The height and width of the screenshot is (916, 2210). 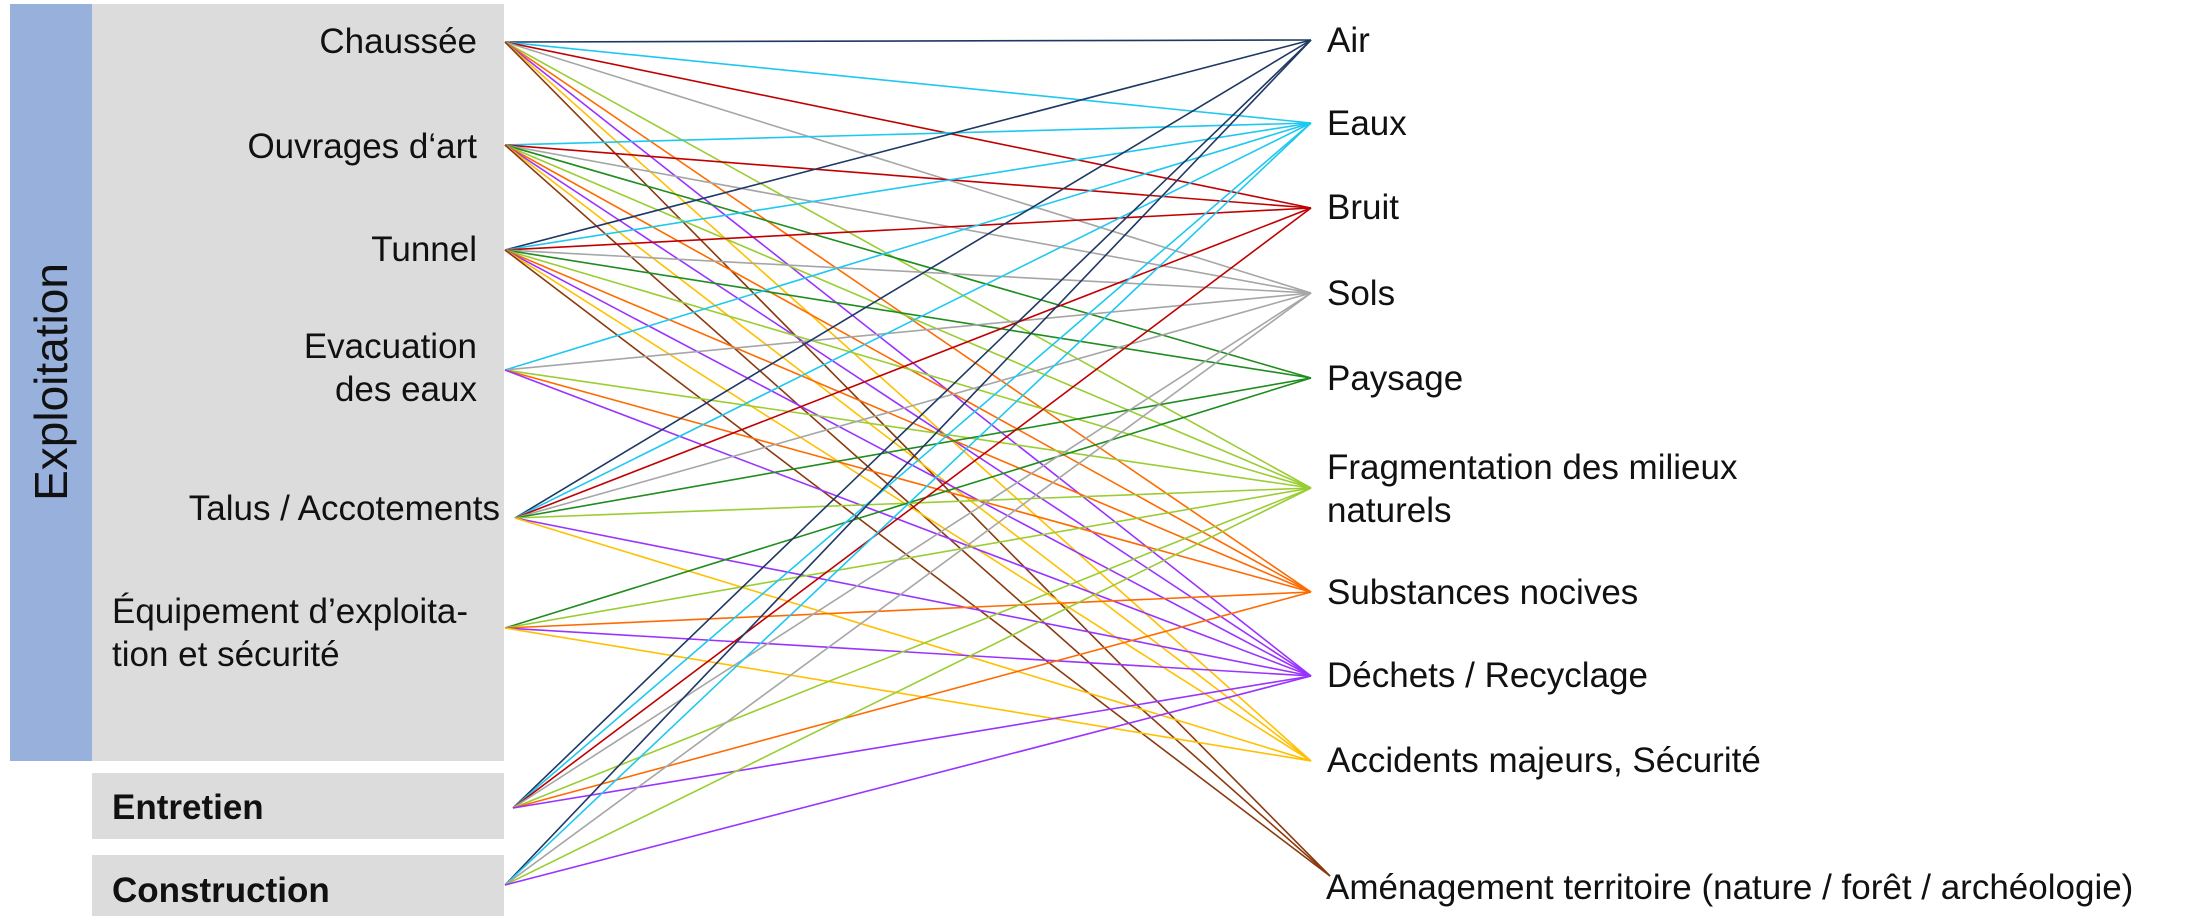 What do you see at coordinates (908, 134) in the screenshot?
I see `link-ouvrages-eaux` at bounding box center [908, 134].